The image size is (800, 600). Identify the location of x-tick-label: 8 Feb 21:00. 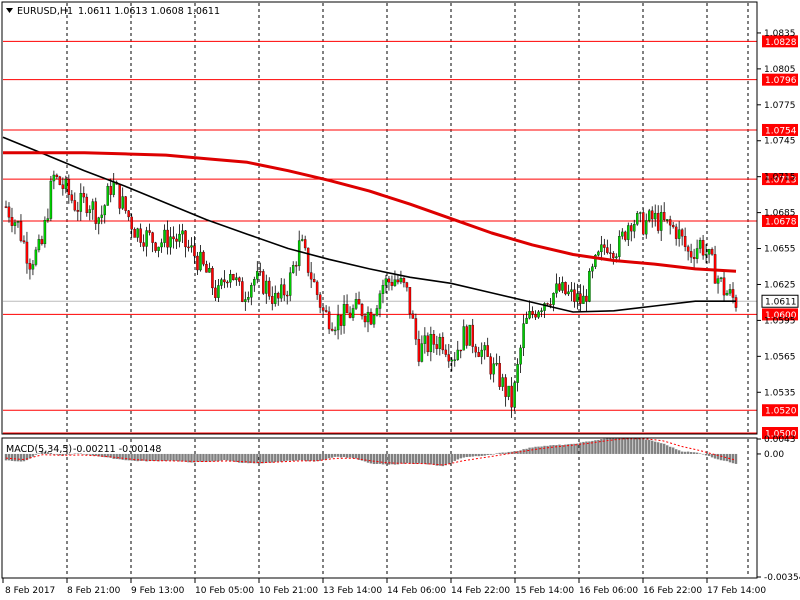
(94, 591).